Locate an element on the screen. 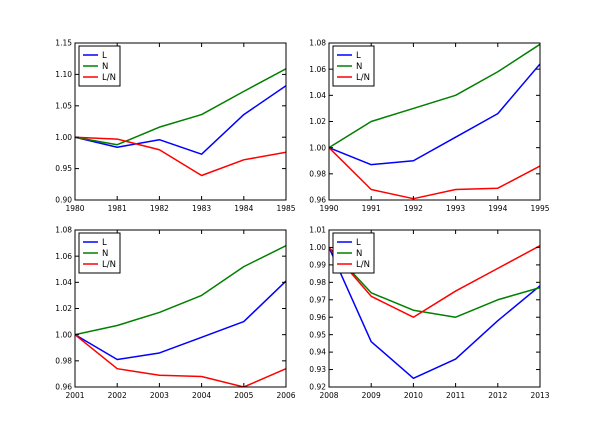 Image resolution: width=600 pixels, height=430 pixels. y-tick-label: 1.05 is located at coordinates (63, 105).